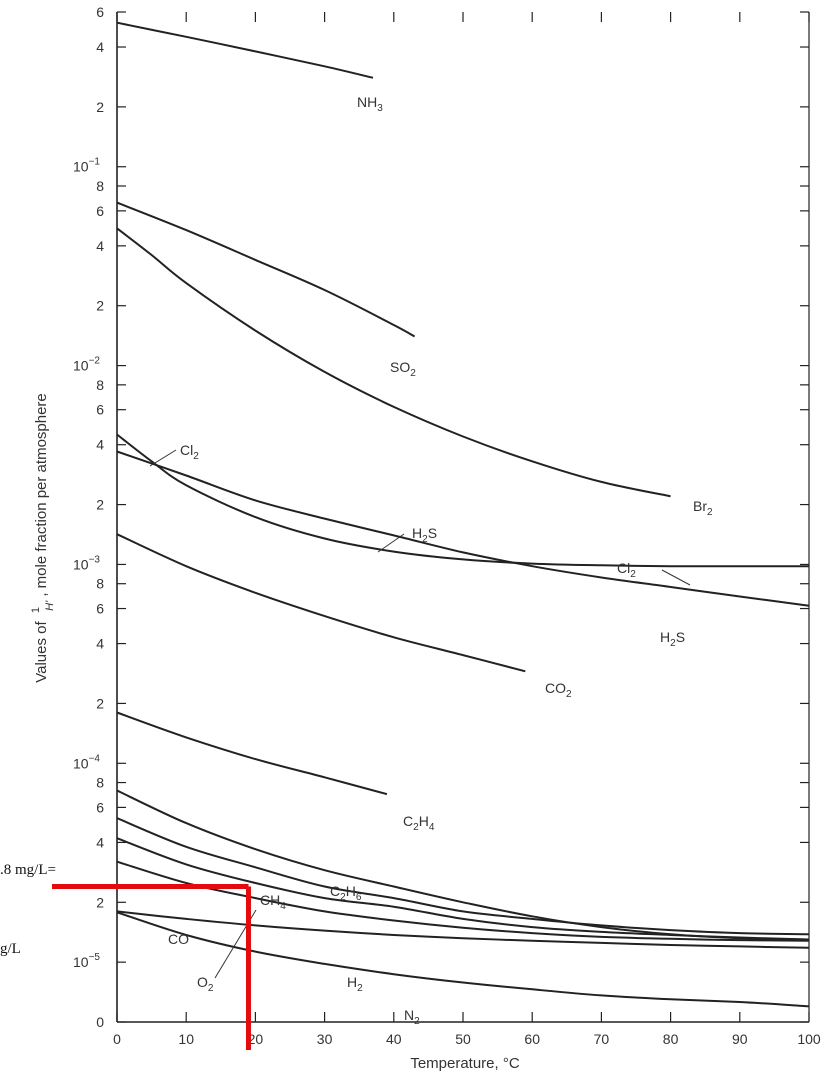 This screenshot has width=828, height=1080. Describe the element at coordinates (346, 893) in the screenshot. I see `series-label: C2H6` at that location.